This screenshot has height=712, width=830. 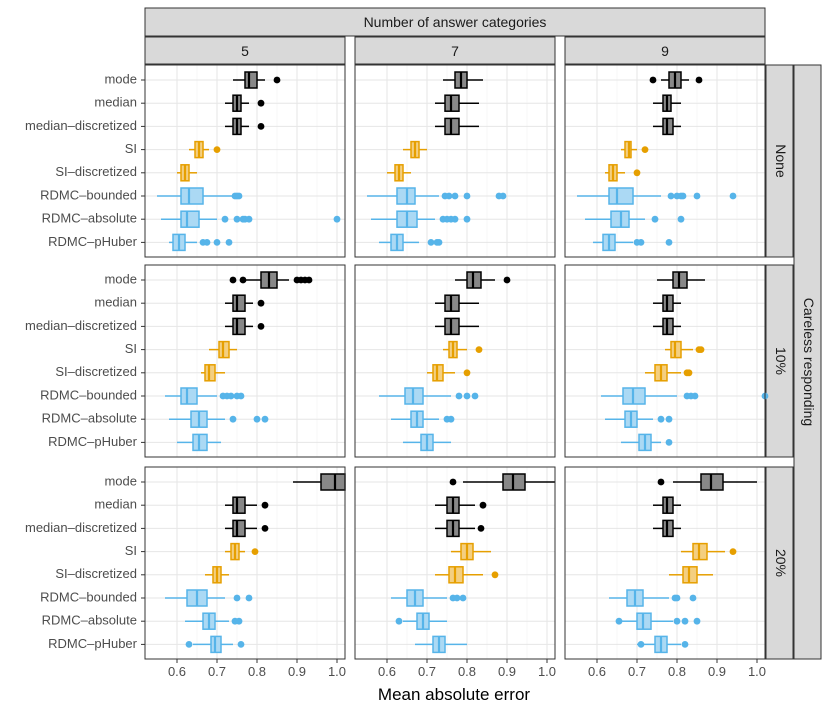 I want to click on category-label: mode, so click(x=120, y=78).